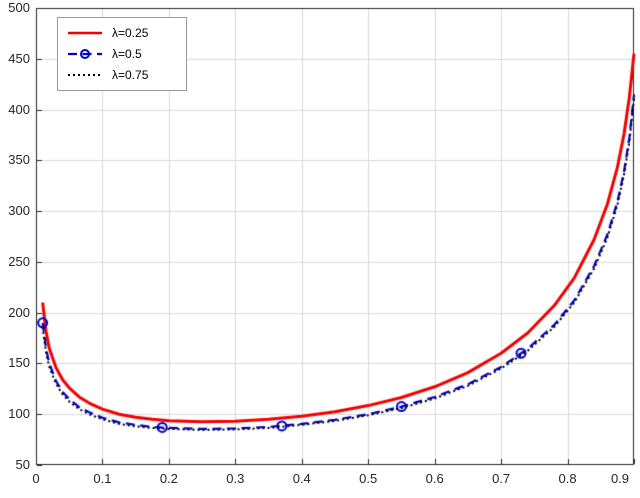  Describe the element at coordinates (127, 54) in the screenshot. I see `legend-label: λ=0.5` at that location.